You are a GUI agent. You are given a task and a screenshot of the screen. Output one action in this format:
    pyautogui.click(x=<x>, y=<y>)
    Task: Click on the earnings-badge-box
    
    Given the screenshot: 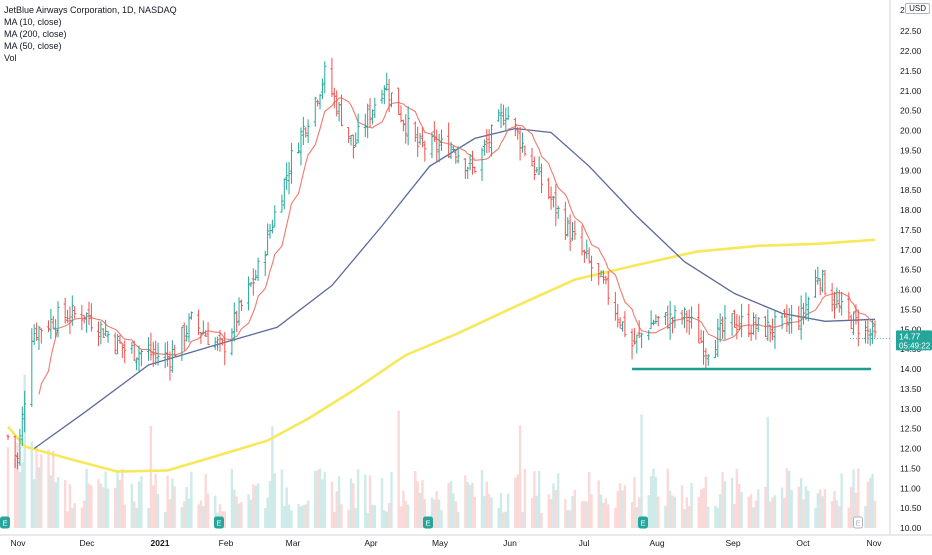 What is the action you would take?
    pyautogui.click(x=858, y=522)
    